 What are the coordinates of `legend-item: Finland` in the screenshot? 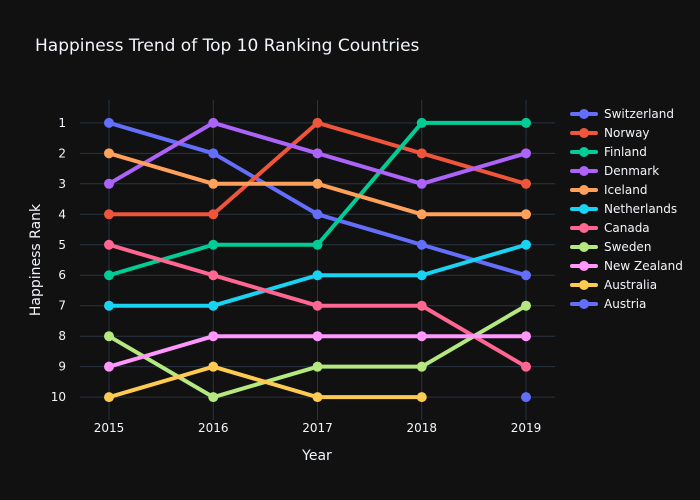 It's located at (608, 152).